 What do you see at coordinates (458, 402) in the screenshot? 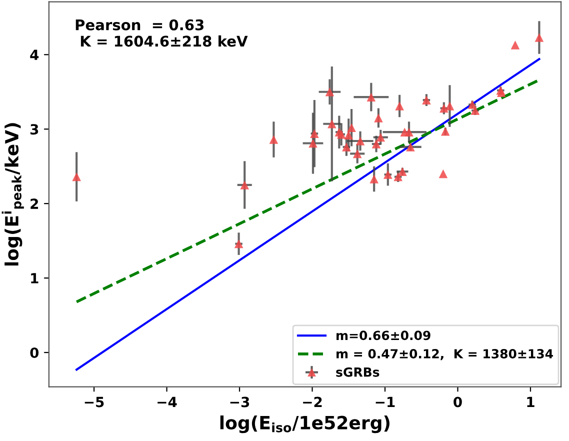
I see `x-tick-label: 0` at bounding box center [458, 402].